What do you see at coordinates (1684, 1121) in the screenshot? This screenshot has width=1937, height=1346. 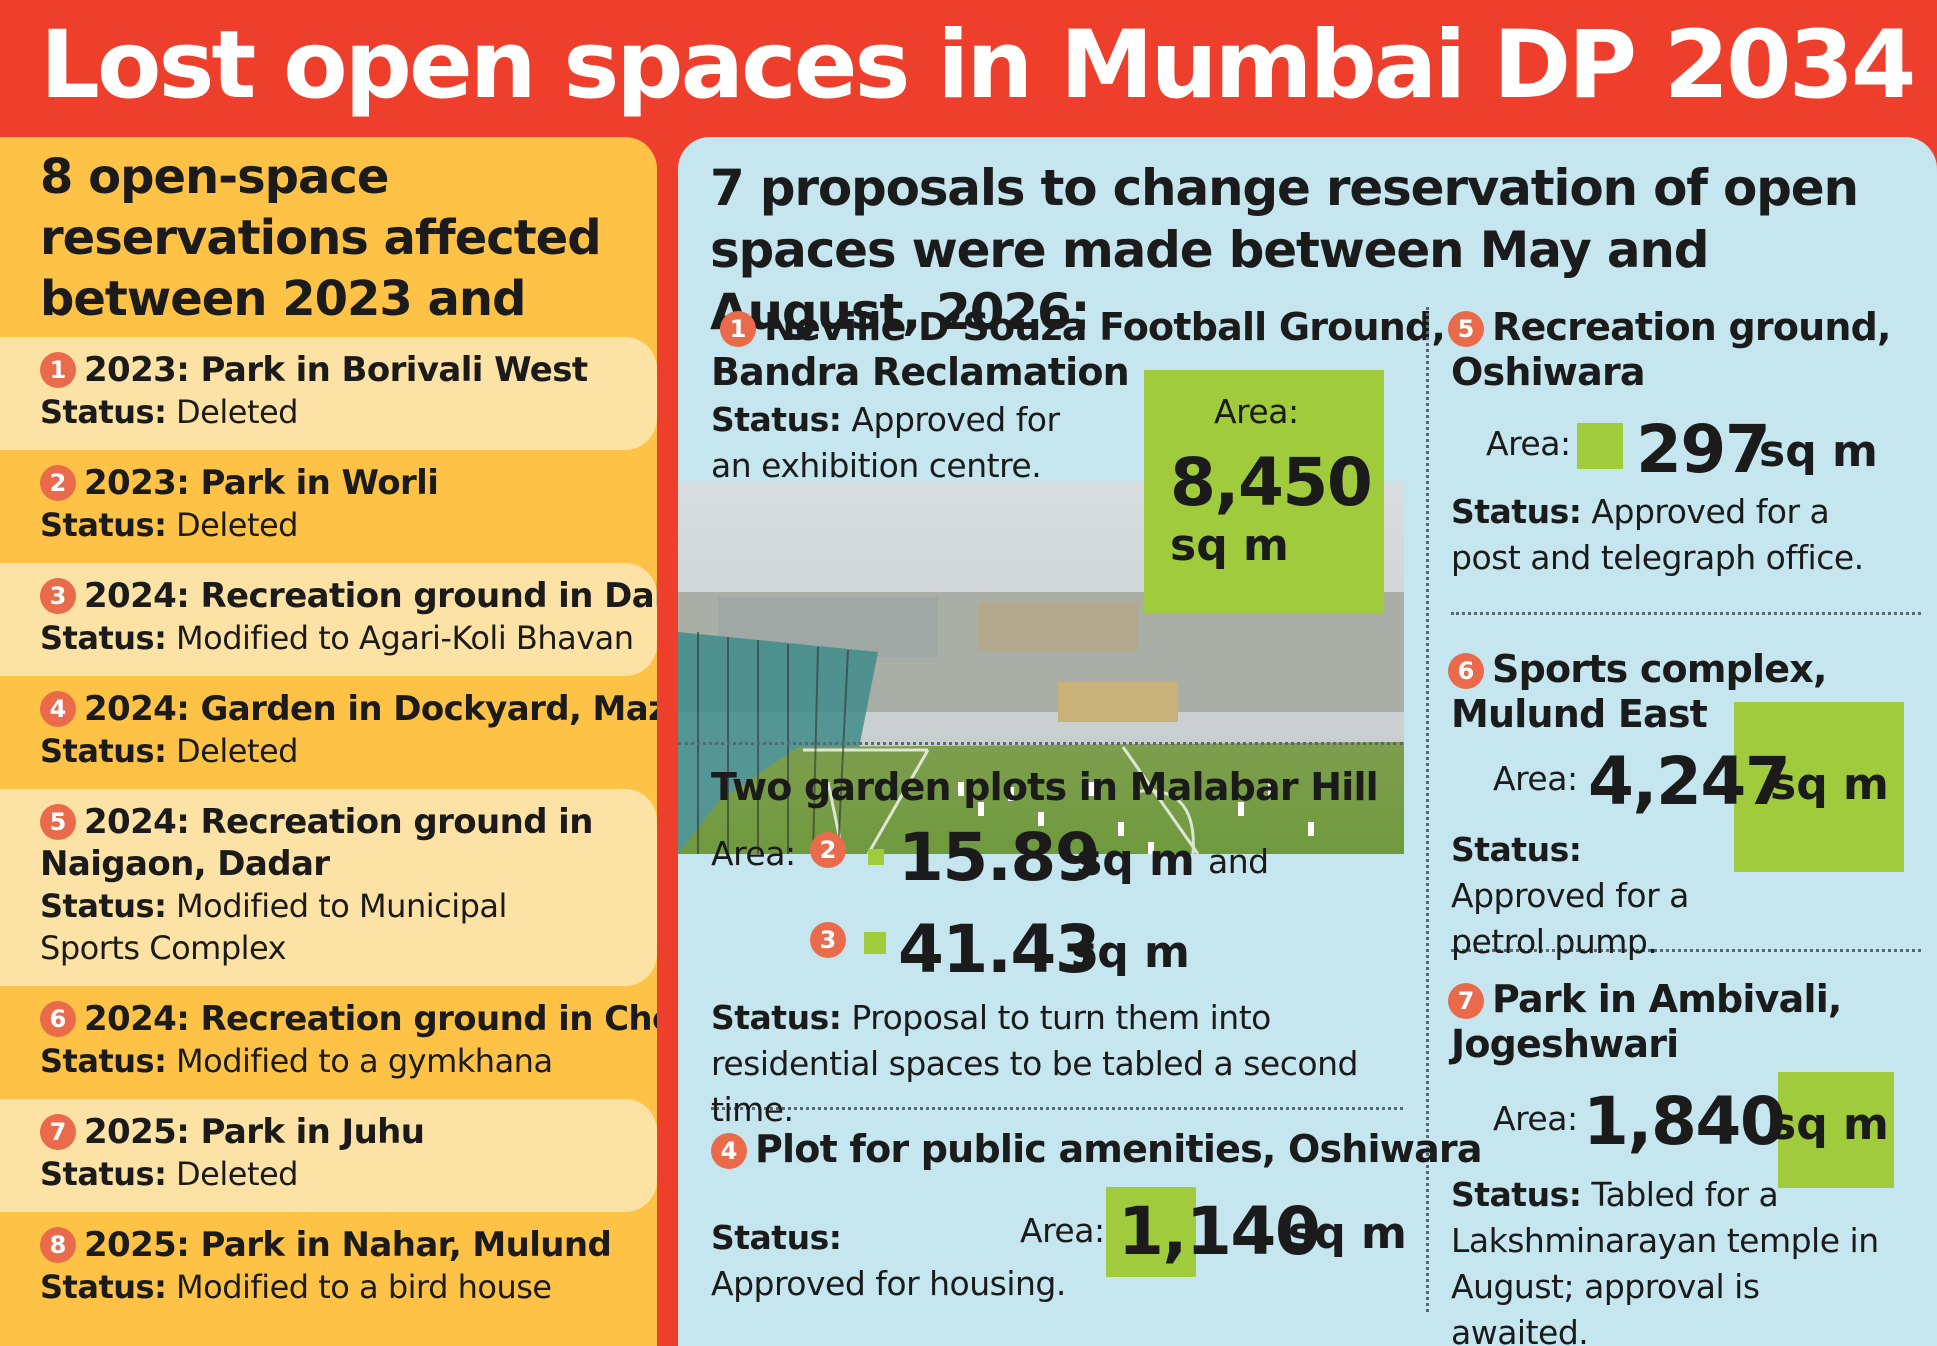 I see `area-value-7: 1,840` at bounding box center [1684, 1121].